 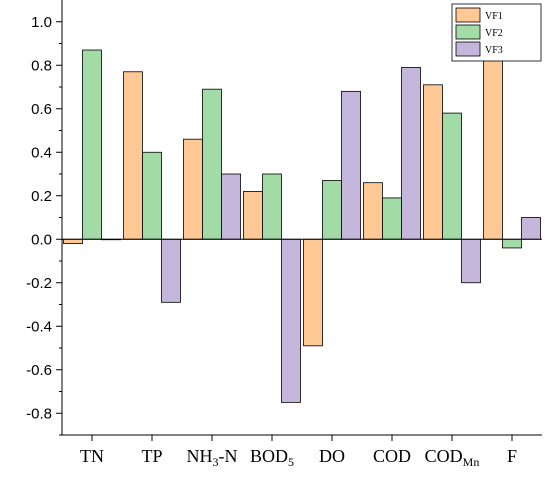 What do you see at coordinates (41, 109) in the screenshot?
I see `y-tick-label: 0.6` at bounding box center [41, 109].